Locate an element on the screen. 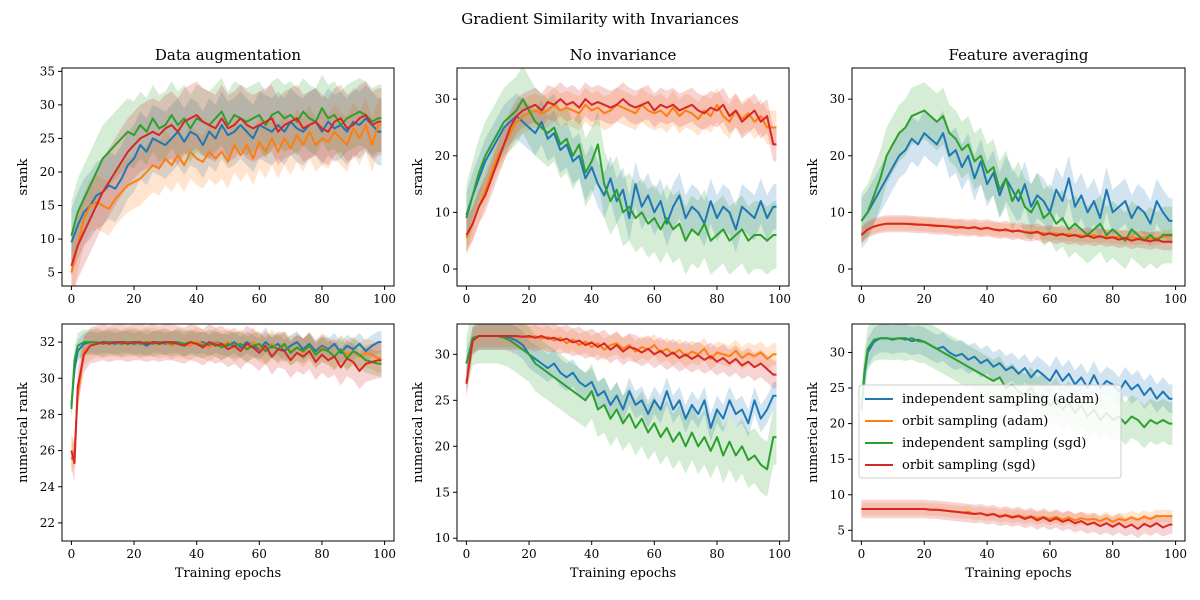 This screenshot has height=600, width=1200. y-tick-label: 28 is located at coordinates (47, 414).